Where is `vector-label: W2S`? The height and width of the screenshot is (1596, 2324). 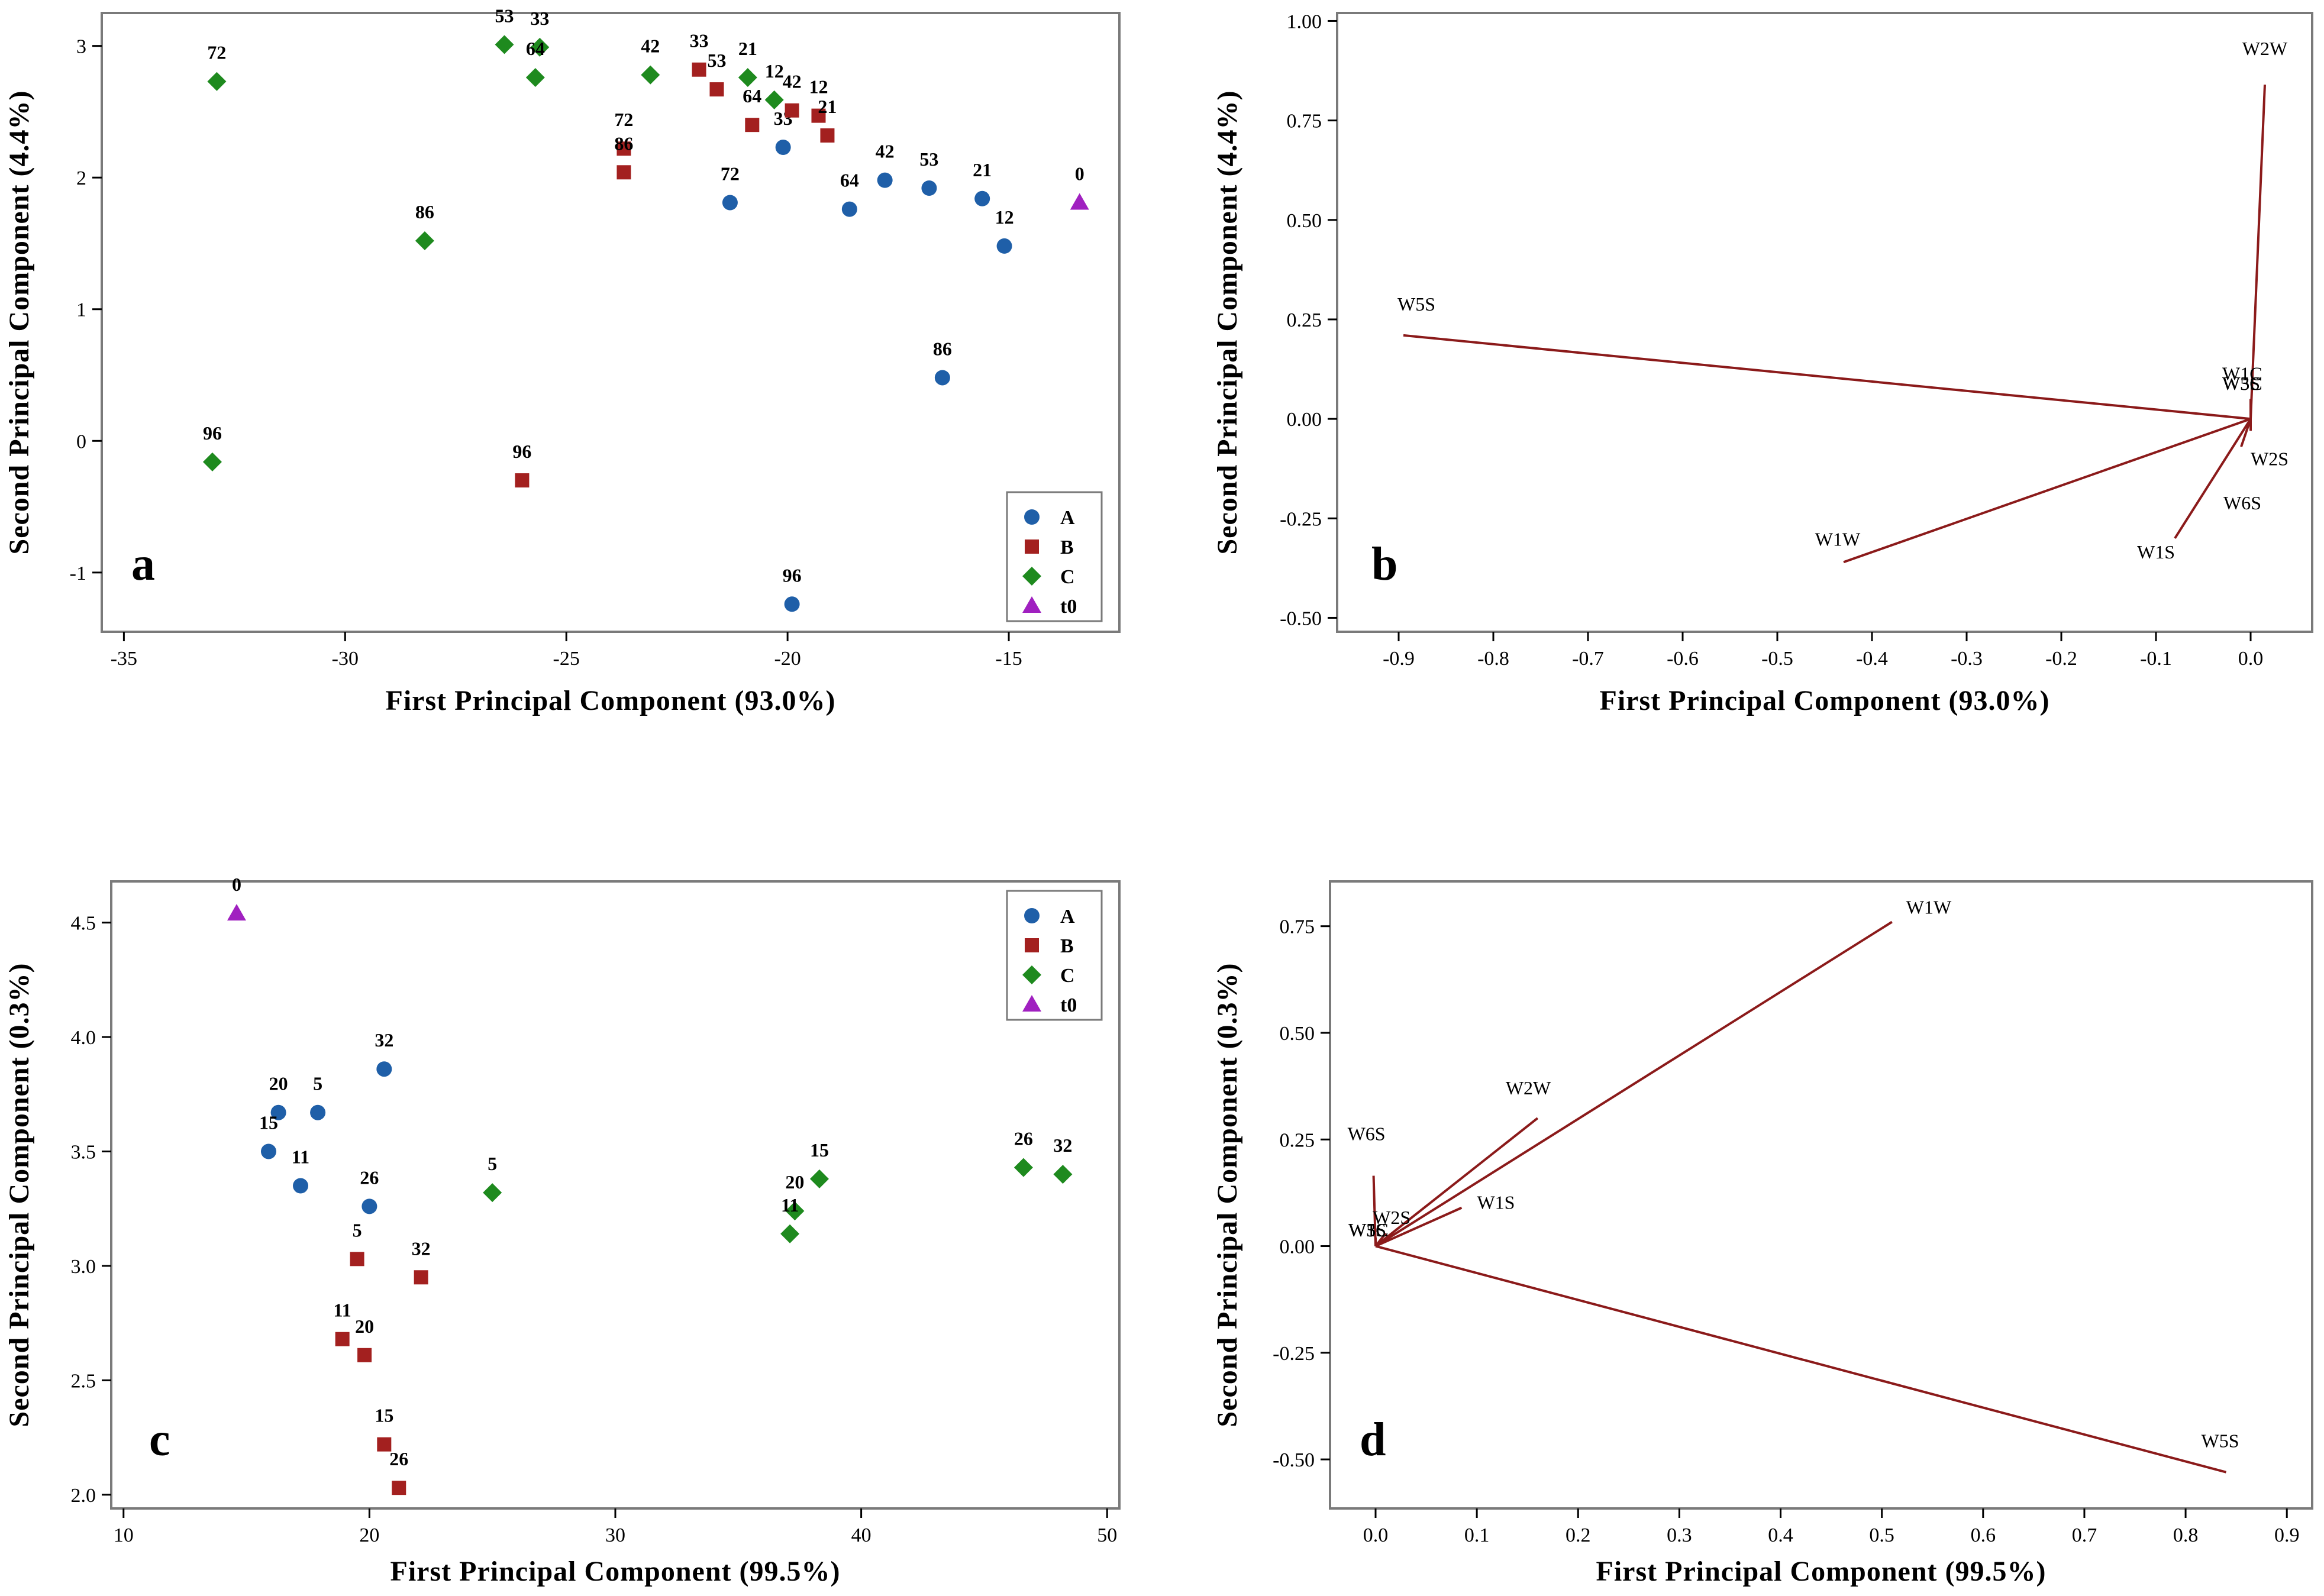 vector-label: W2S is located at coordinates (2270, 458).